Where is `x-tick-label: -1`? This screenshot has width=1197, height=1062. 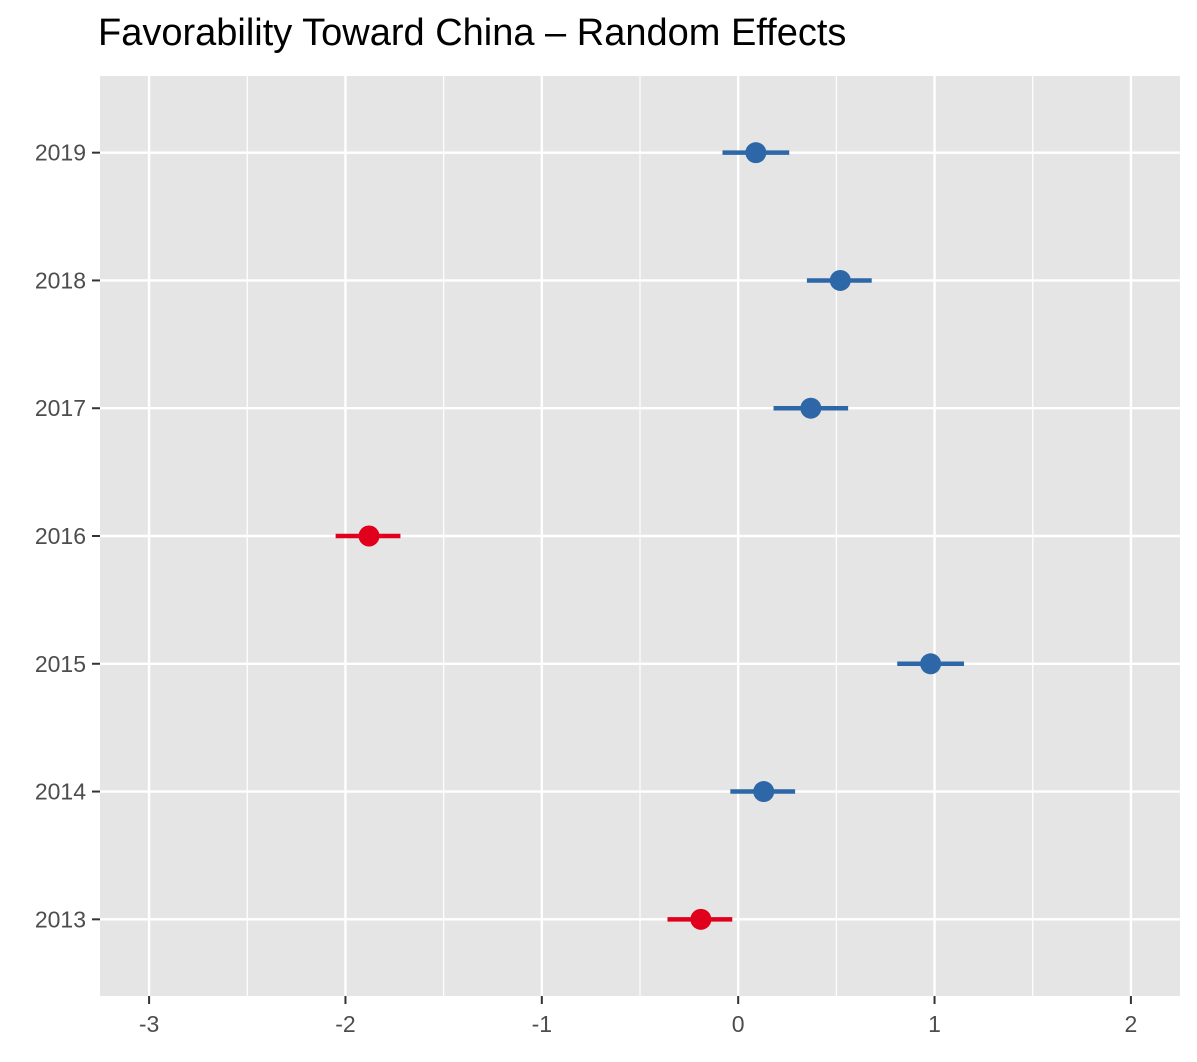 x-tick-label: -1 is located at coordinates (542, 1024).